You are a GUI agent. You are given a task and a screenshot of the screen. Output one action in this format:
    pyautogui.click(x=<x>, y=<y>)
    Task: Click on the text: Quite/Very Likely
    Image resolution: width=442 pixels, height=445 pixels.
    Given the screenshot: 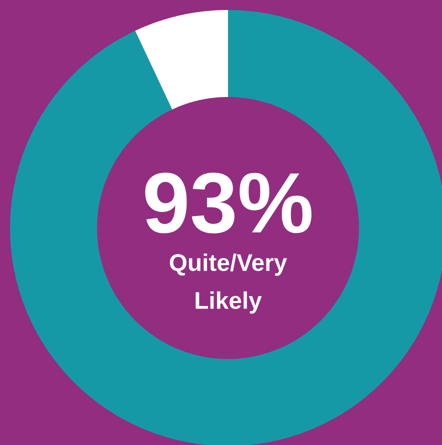 What is the action you would take?
    pyautogui.click(x=229, y=284)
    